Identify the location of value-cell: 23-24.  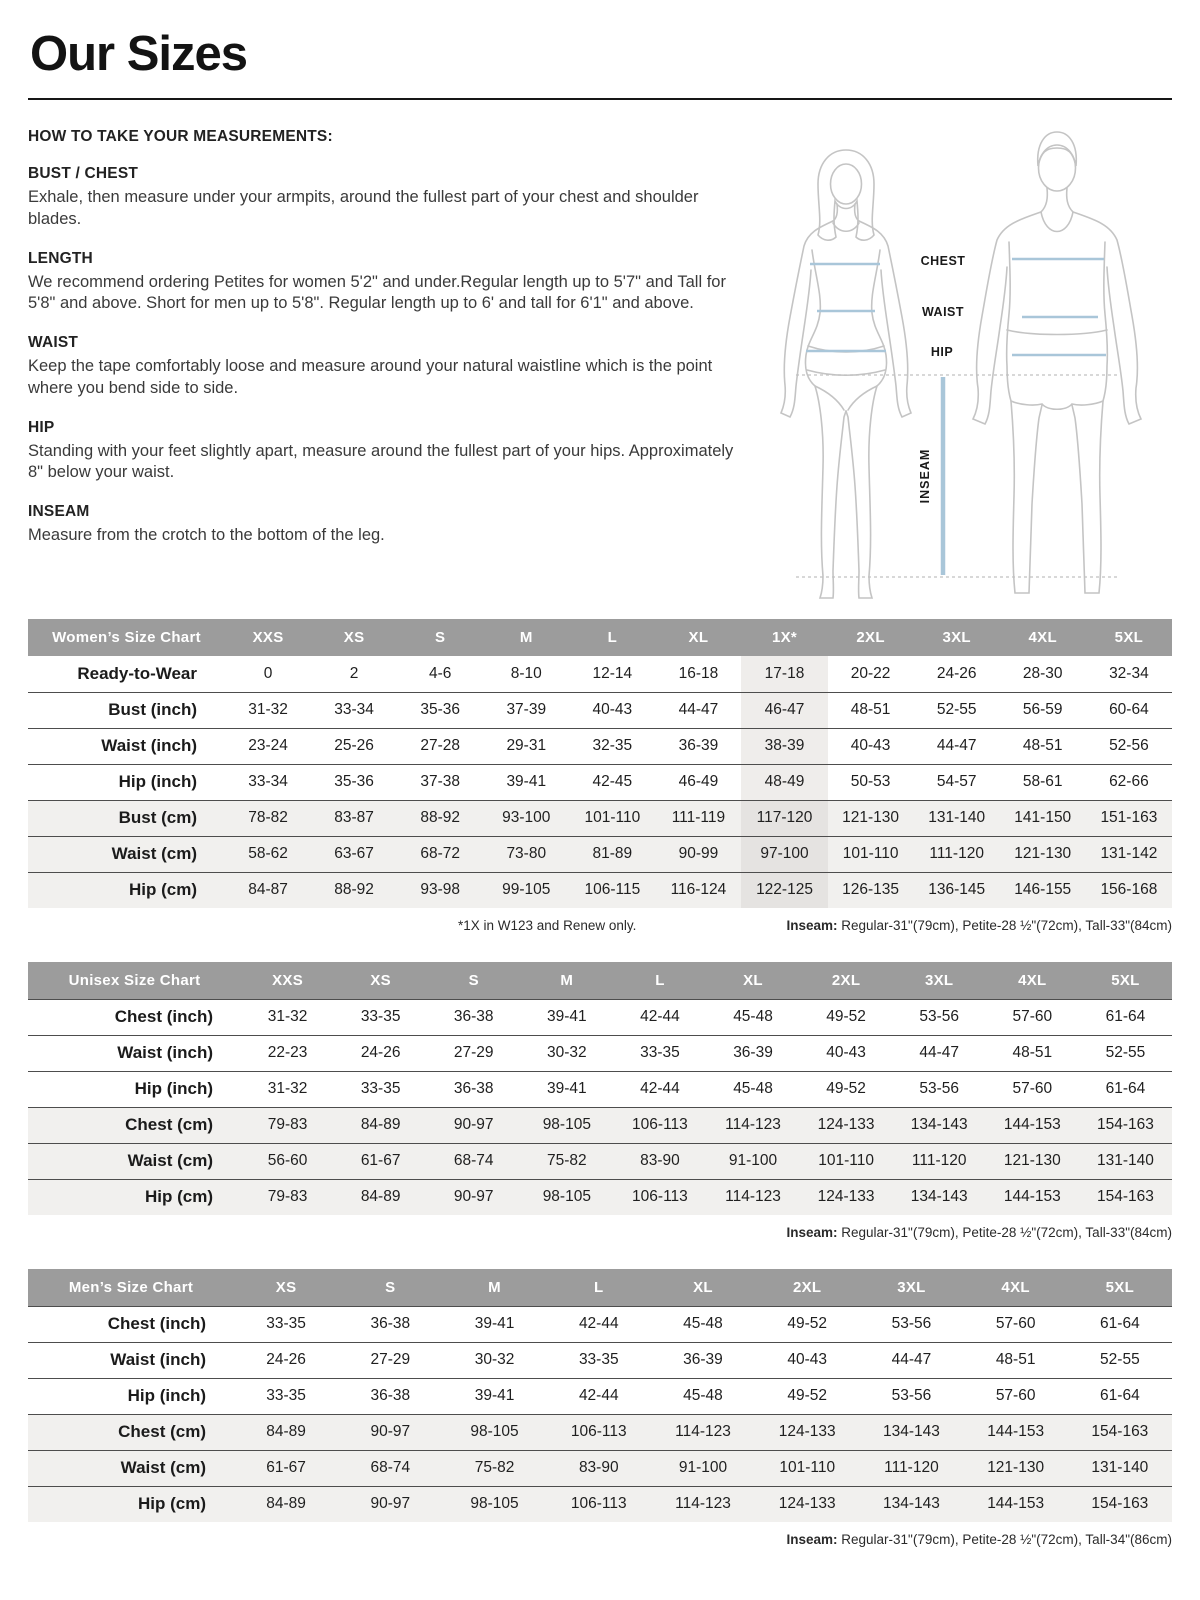
(268, 745).